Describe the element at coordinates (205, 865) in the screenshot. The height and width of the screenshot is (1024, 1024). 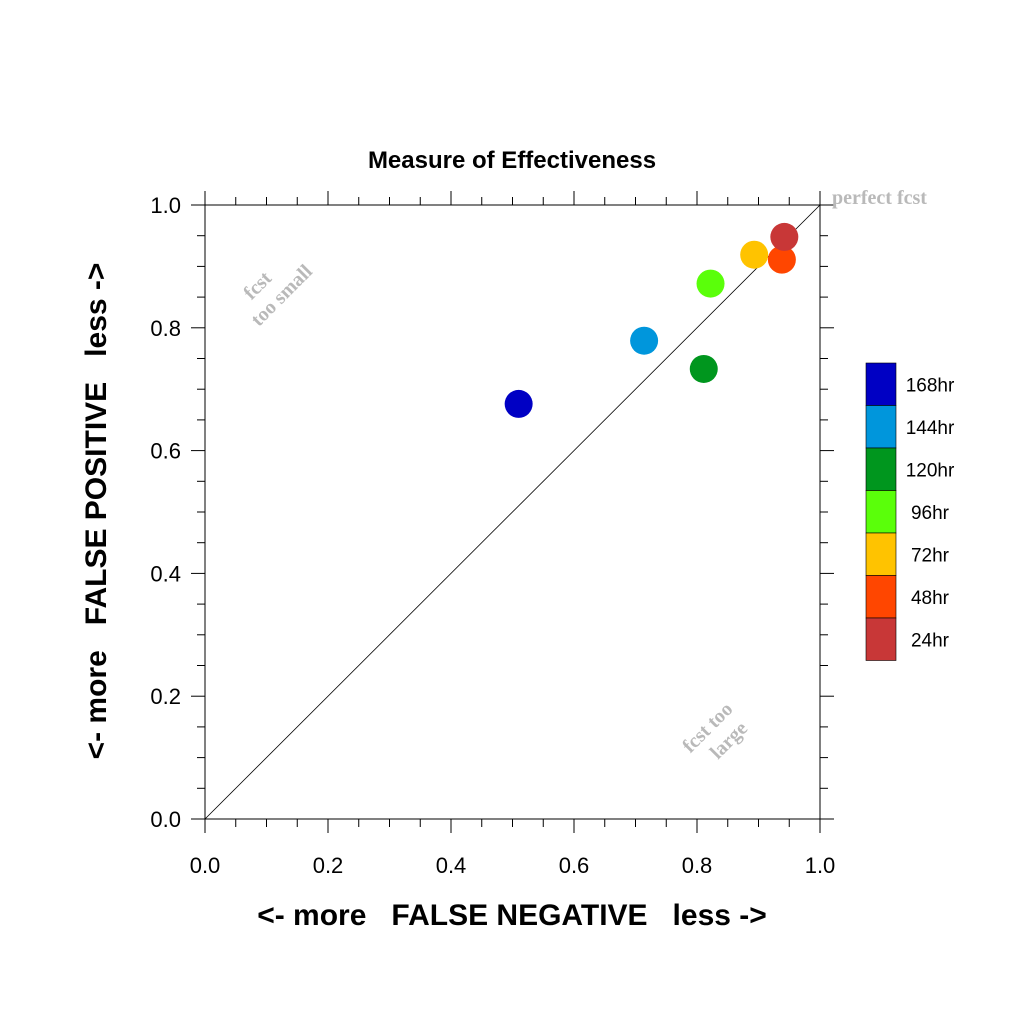
I see `x-tick-label: 0.0` at that location.